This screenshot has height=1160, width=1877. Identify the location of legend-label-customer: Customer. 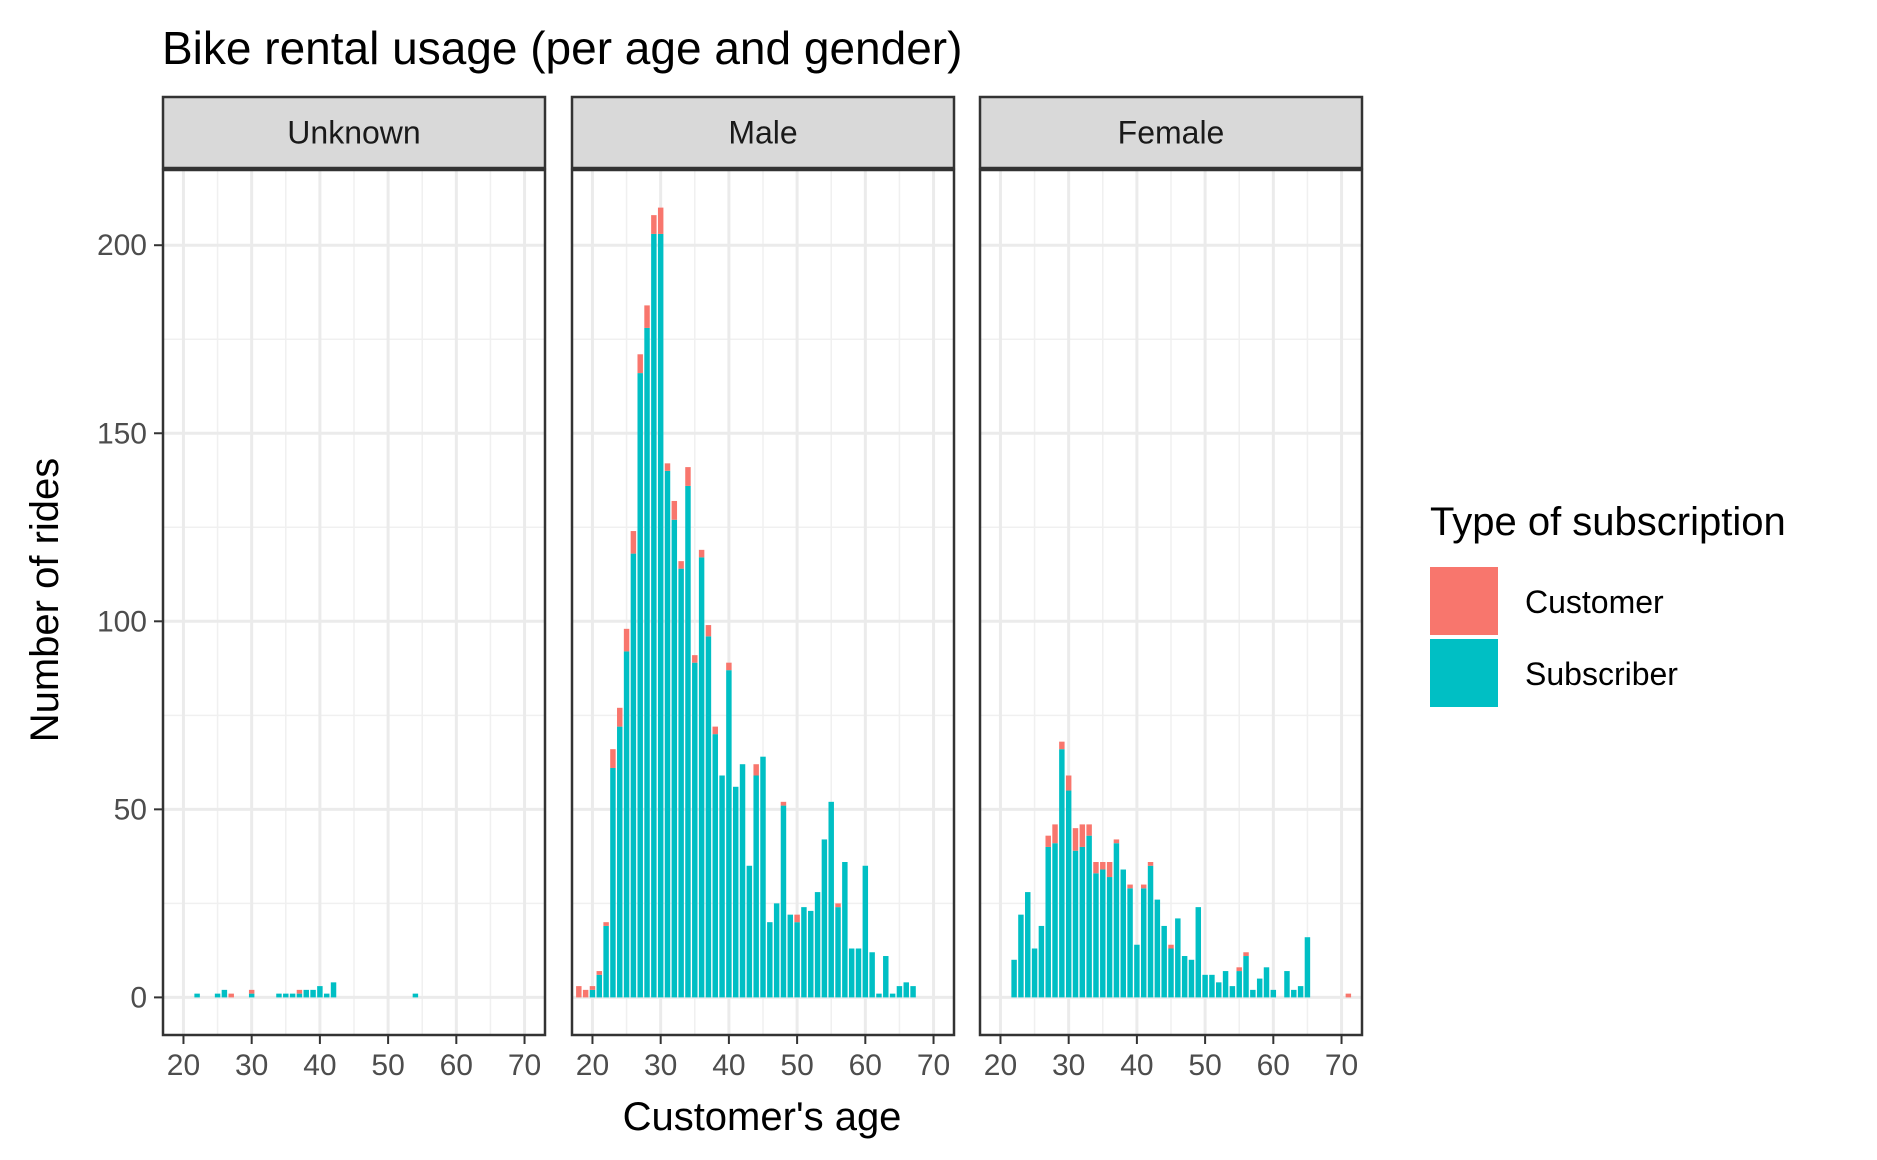
(1594, 602).